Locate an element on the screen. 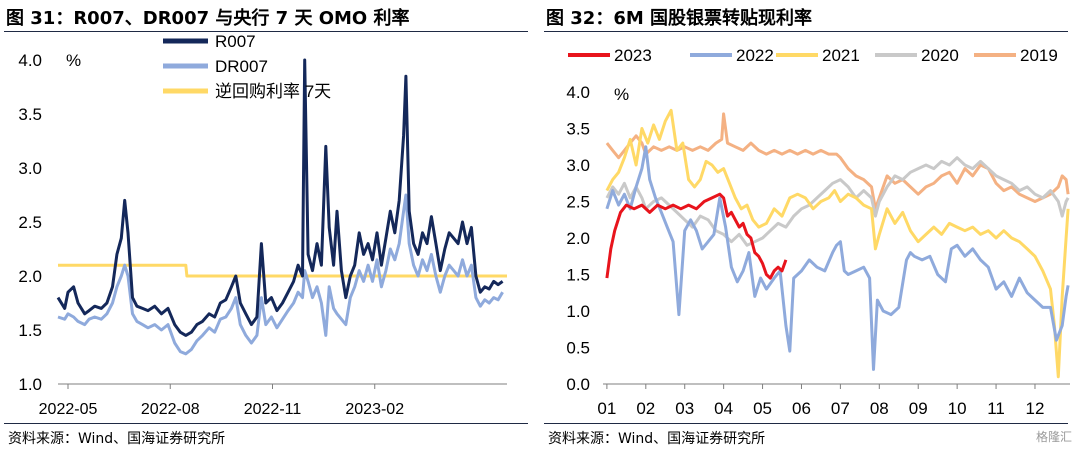 The width and height of the screenshot is (1080, 457). series-line-2023 is located at coordinates (696, 236).